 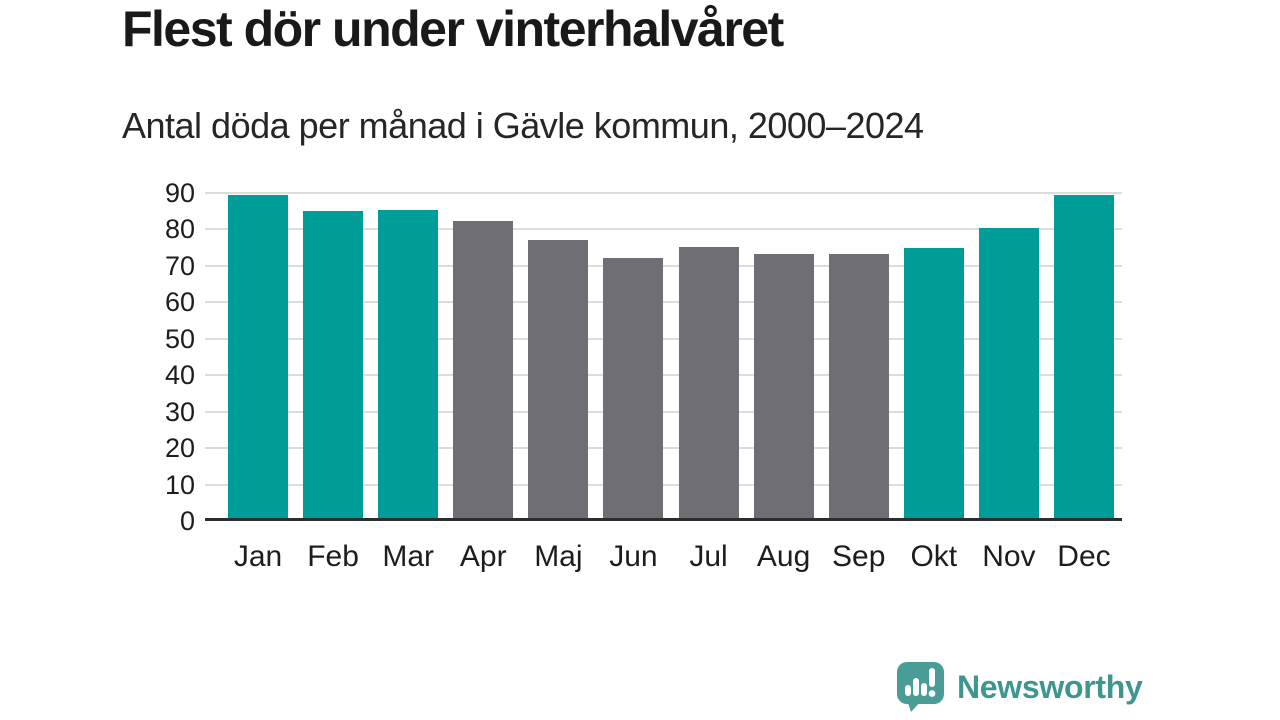 I want to click on bar-feb, so click(x=333, y=366).